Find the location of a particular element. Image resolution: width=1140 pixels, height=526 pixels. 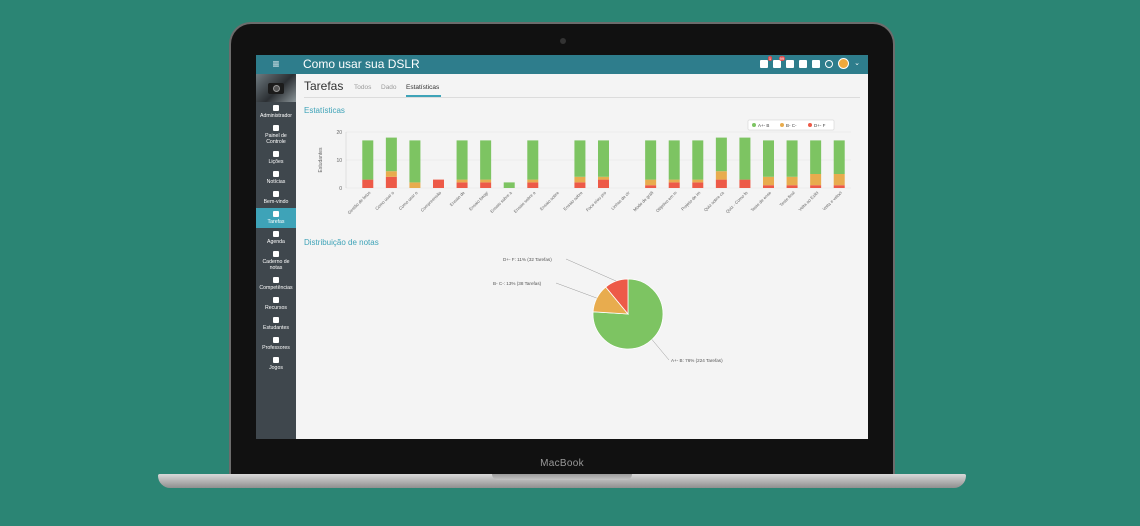

help-icon is located at coordinates (816, 63).